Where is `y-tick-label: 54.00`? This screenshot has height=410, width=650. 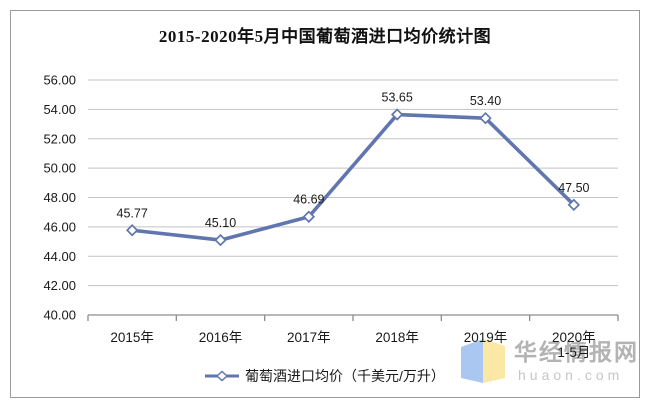 y-tick-label: 54.00 is located at coordinates (59, 109).